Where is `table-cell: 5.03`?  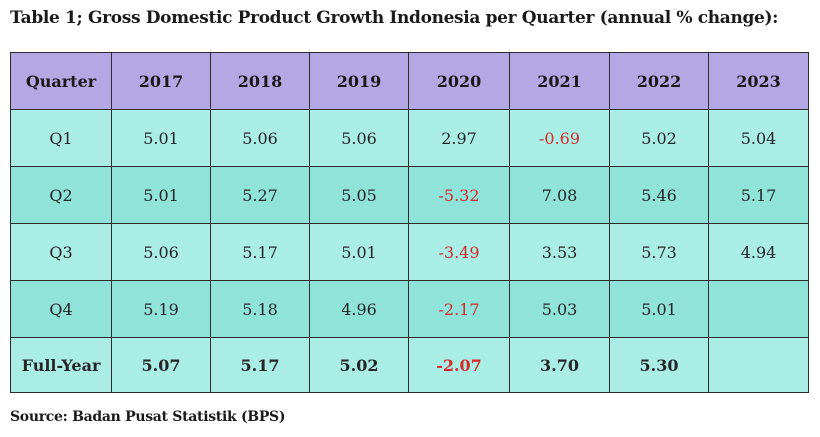 table-cell: 5.03 is located at coordinates (559, 309).